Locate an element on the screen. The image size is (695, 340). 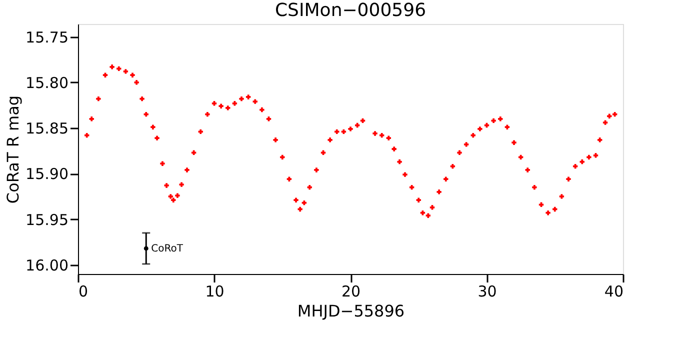
x-tick-label: 30 is located at coordinates (487, 291).